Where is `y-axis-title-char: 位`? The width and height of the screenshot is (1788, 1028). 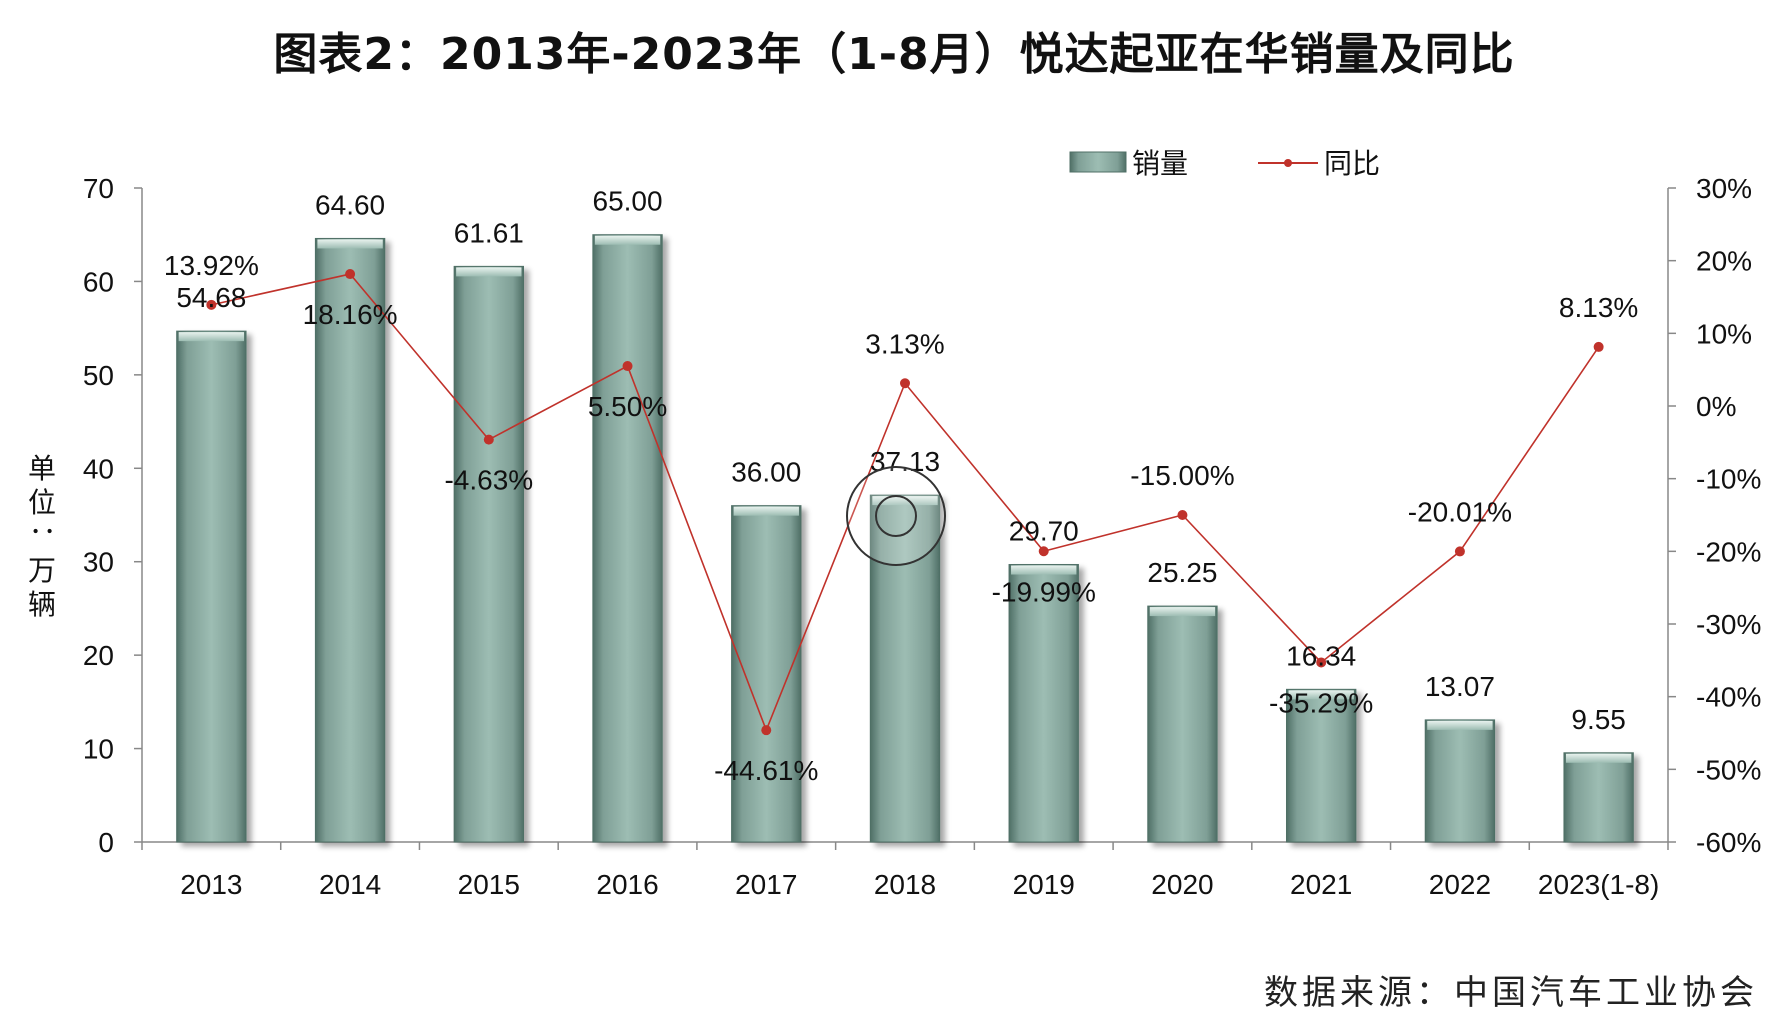
y-axis-title-char: 位 is located at coordinates (42, 502).